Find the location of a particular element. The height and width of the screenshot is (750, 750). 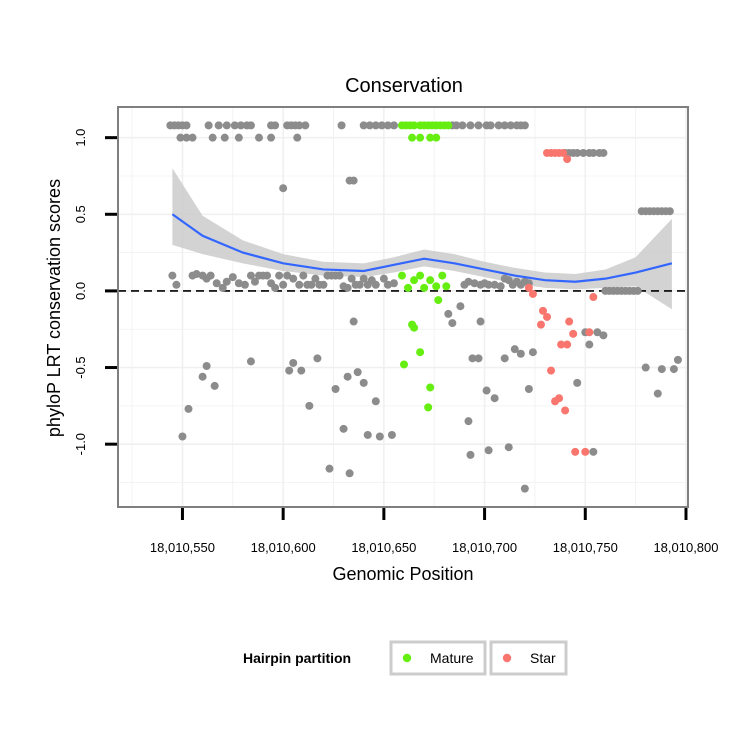

y-axis-title: phyloP LRT conservation scores is located at coordinates (54, 308).